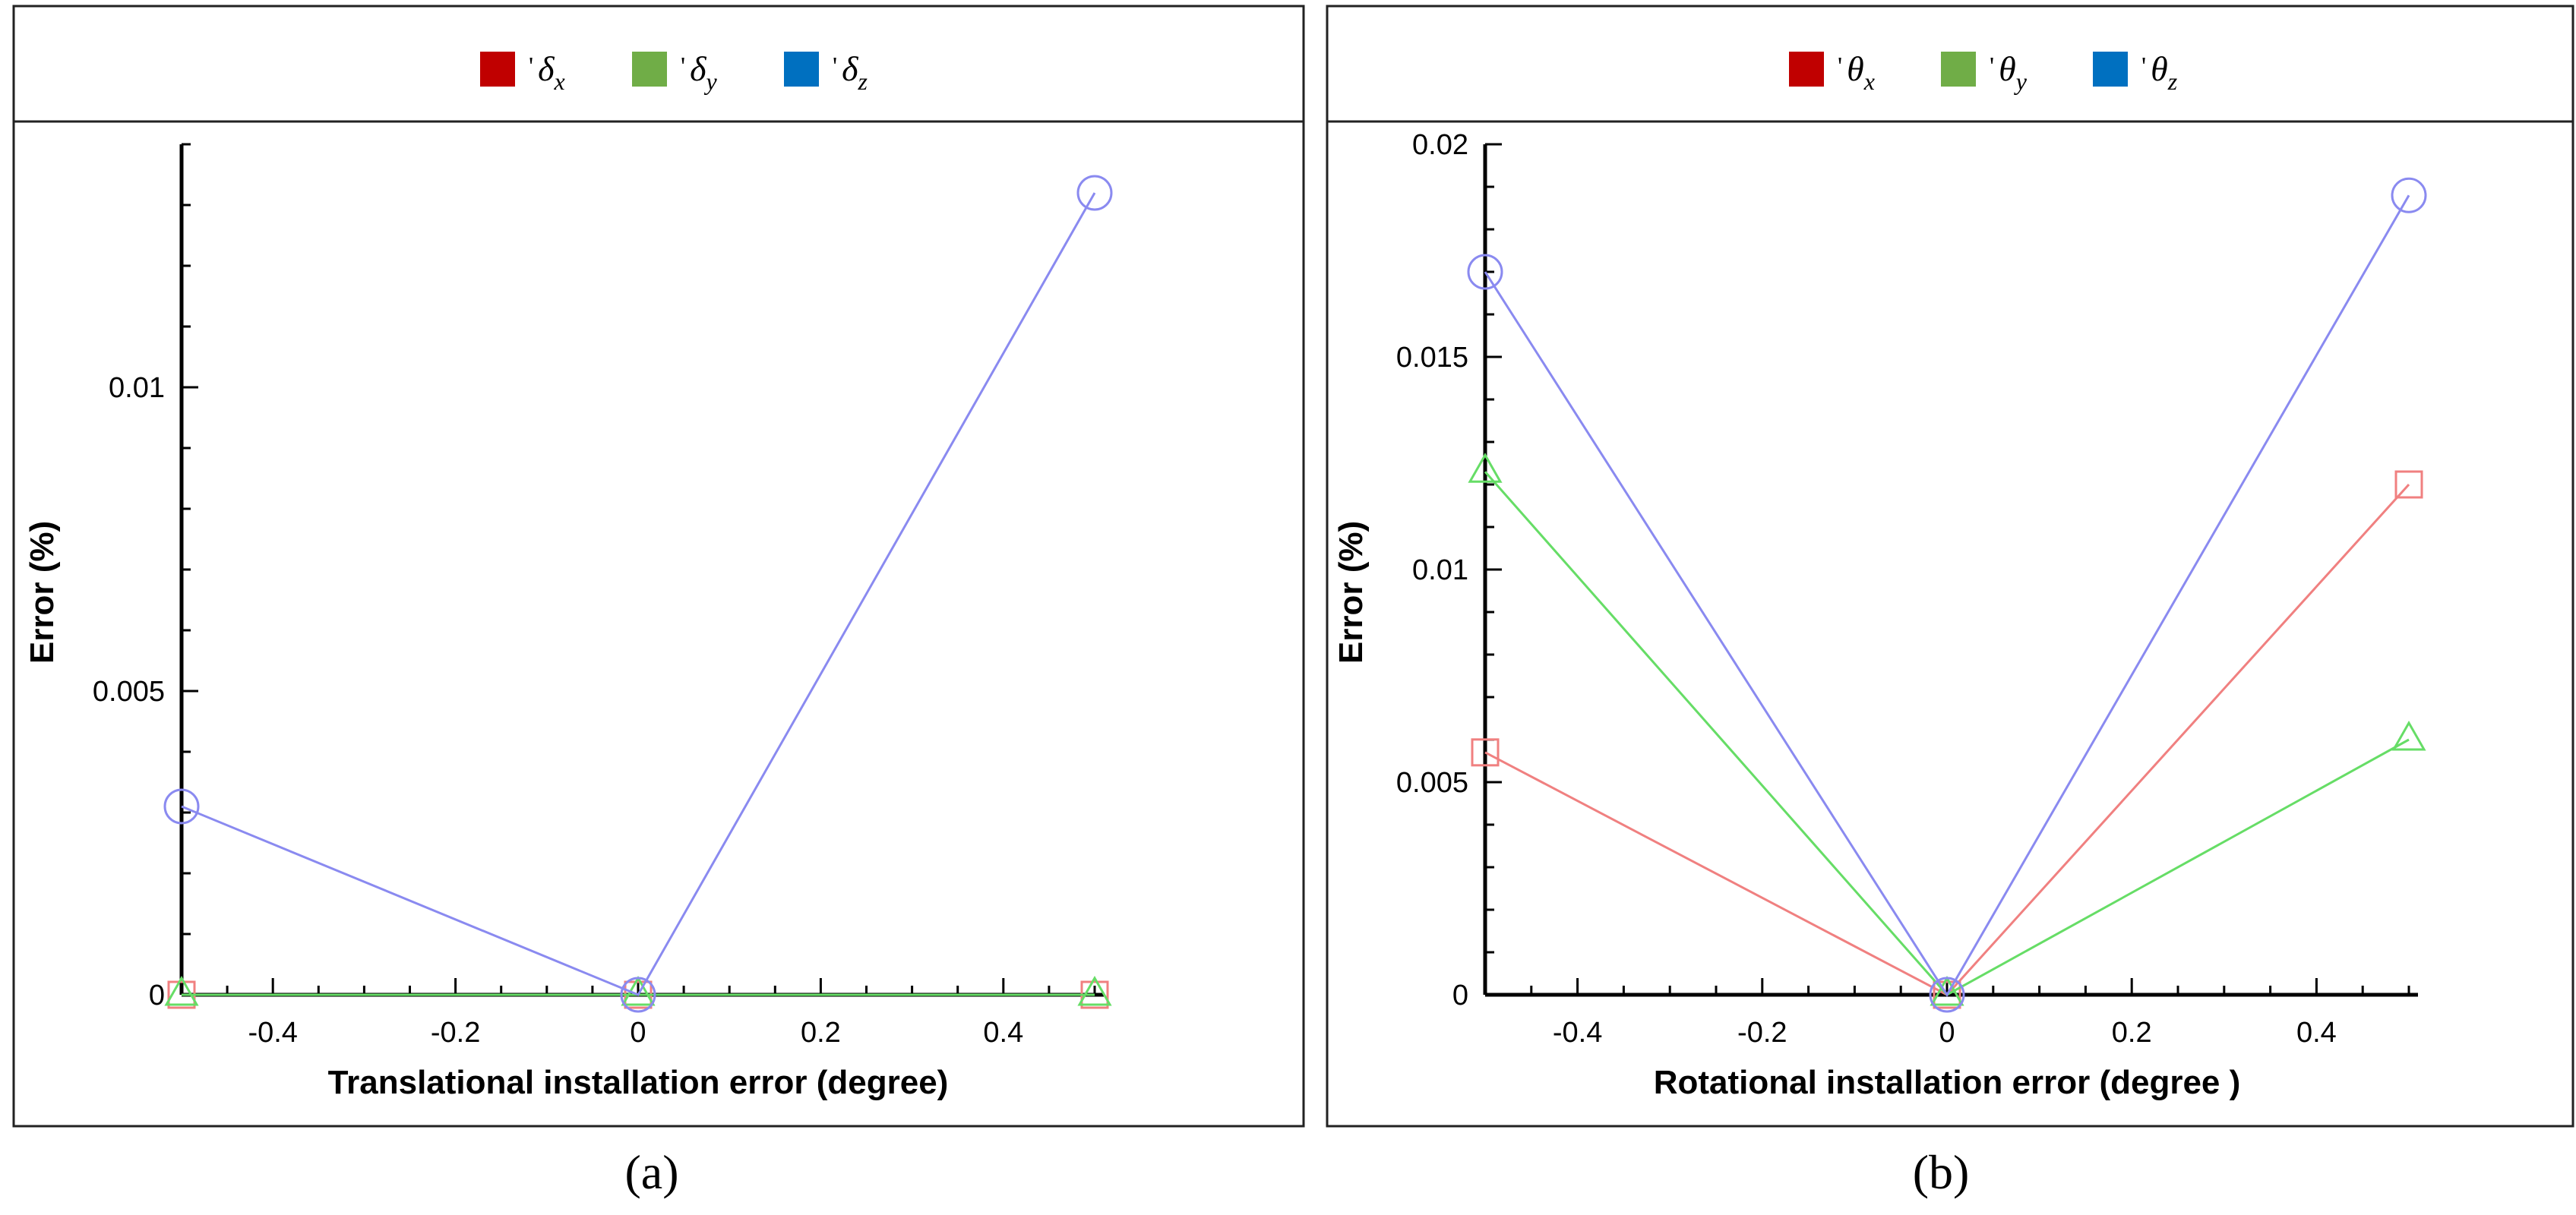 This screenshot has width=2576, height=1215. I want to click on chart-b-legend-swatch-y, so click(1958, 69).